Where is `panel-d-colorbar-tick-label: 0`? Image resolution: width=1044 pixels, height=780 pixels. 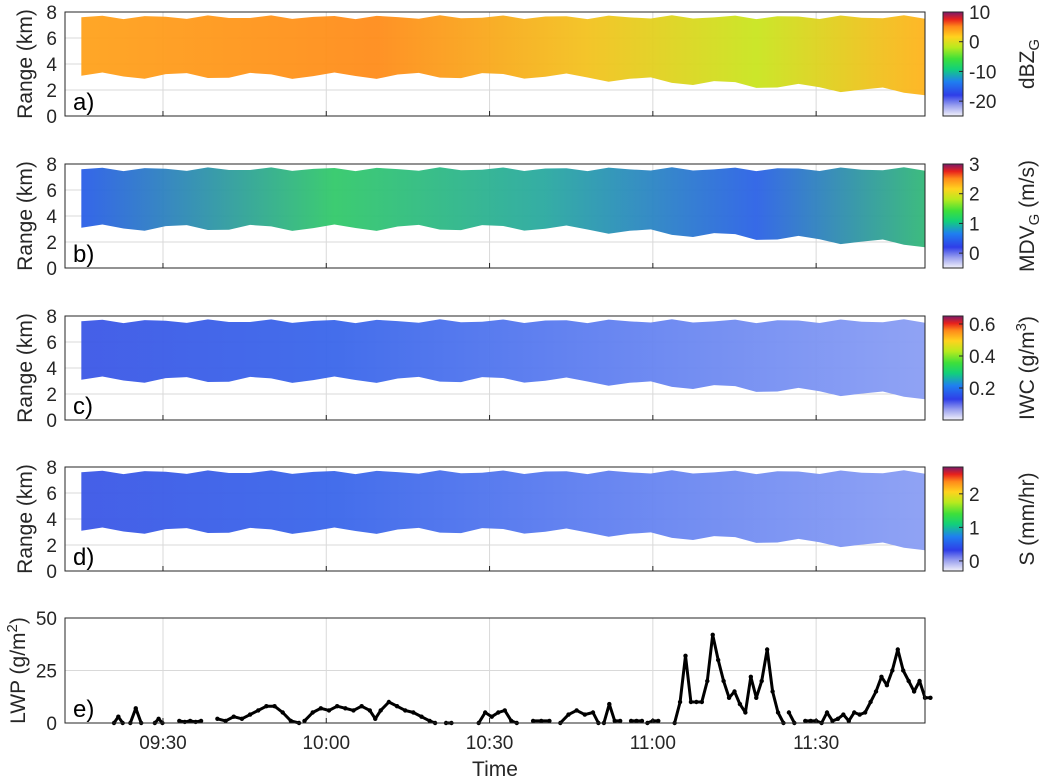 panel-d-colorbar-tick-label: 0 is located at coordinates (974, 562).